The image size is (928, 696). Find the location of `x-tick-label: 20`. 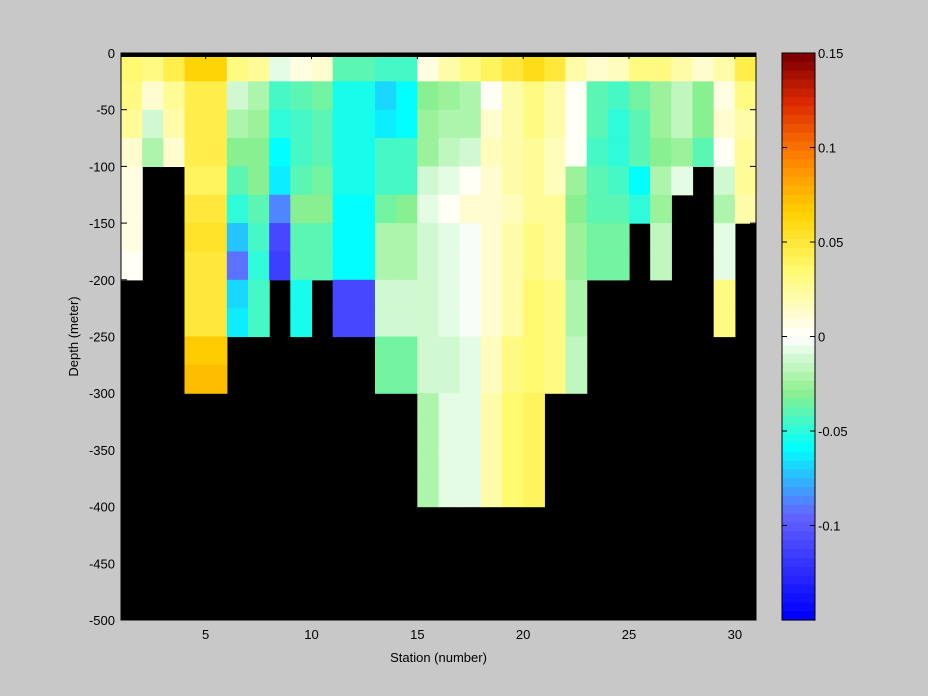

x-tick-label: 20 is located at coordinates (523, 634).